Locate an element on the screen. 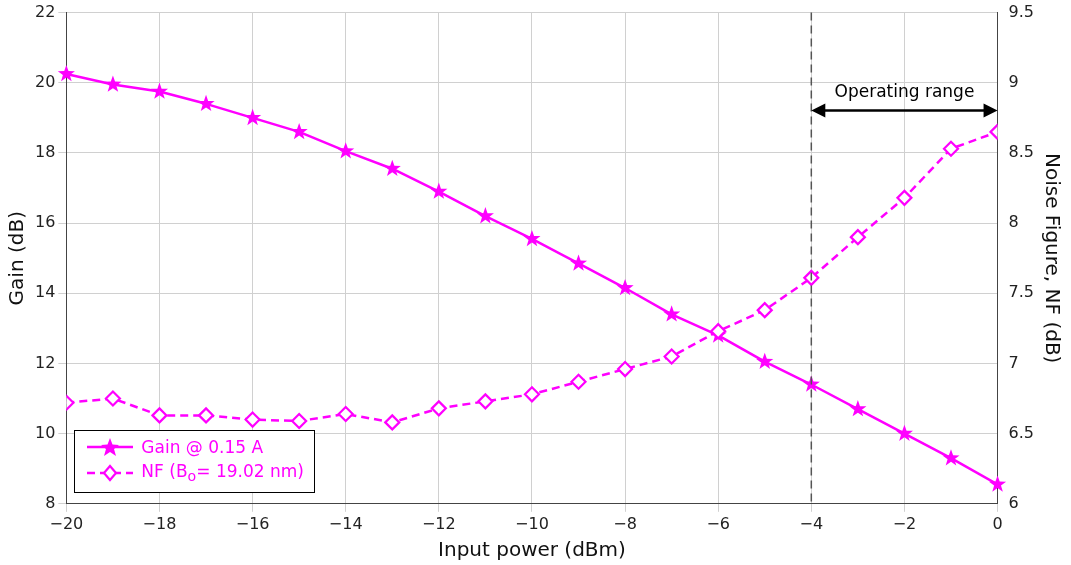  x-axis-title: Input power (dBm) is located at coordinates (532, 549).